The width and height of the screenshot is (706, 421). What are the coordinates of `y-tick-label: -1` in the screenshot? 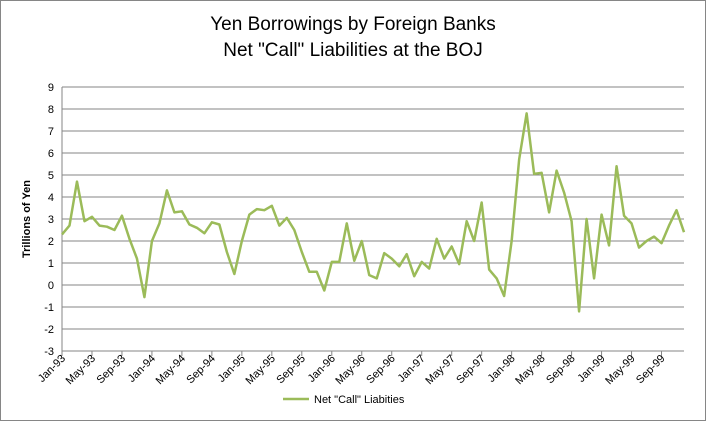 It's located at (49, 308).